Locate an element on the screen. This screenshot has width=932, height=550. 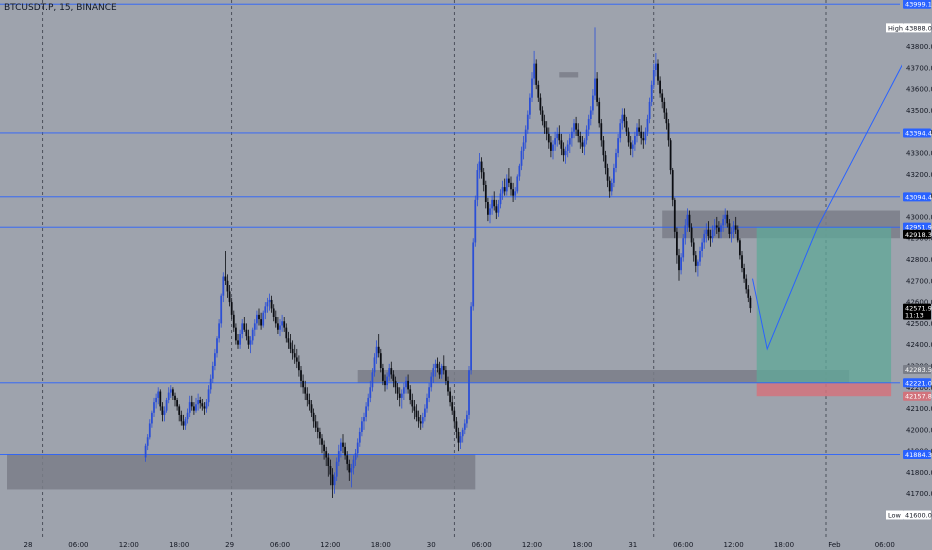
time-tick-label: Feb is located at coordinates (834, 545).